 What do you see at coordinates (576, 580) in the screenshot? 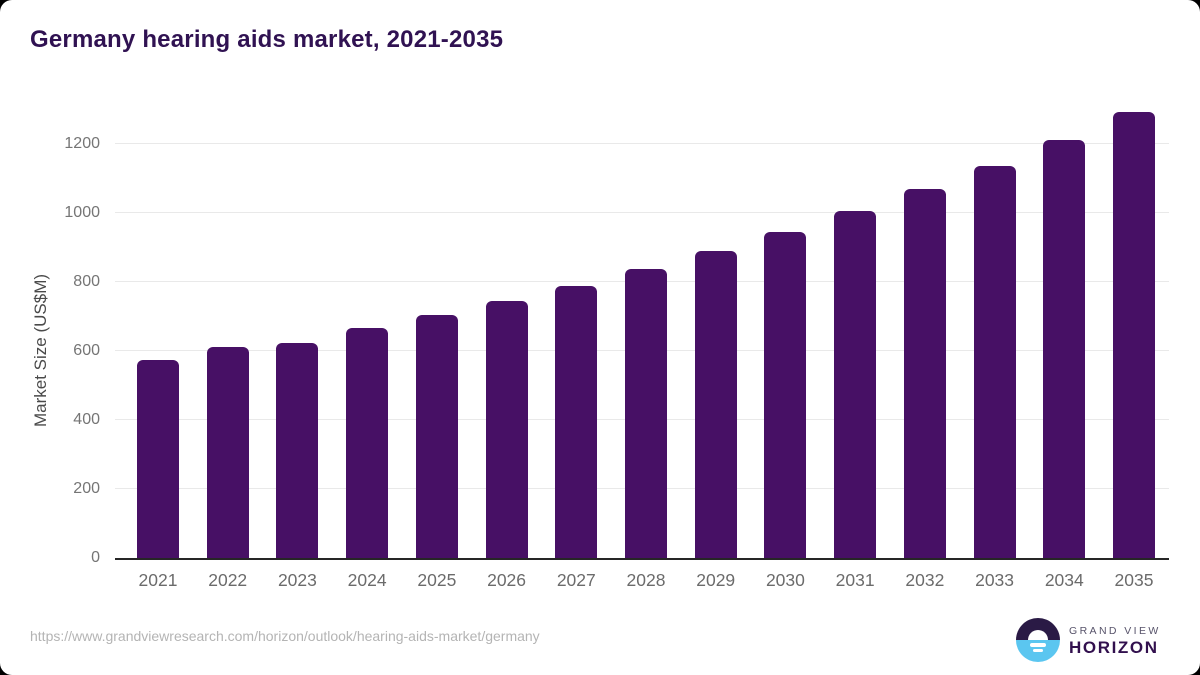
I see `x-tick-label-2027: 2027` at bounding box center [576, 580].